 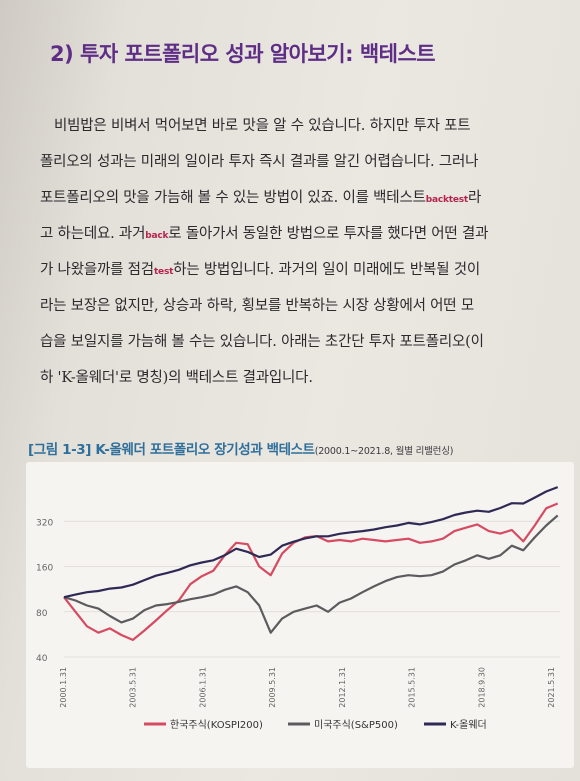 I want to click on x-tick-label: 2012.1.31, so click(x=342, y=687).